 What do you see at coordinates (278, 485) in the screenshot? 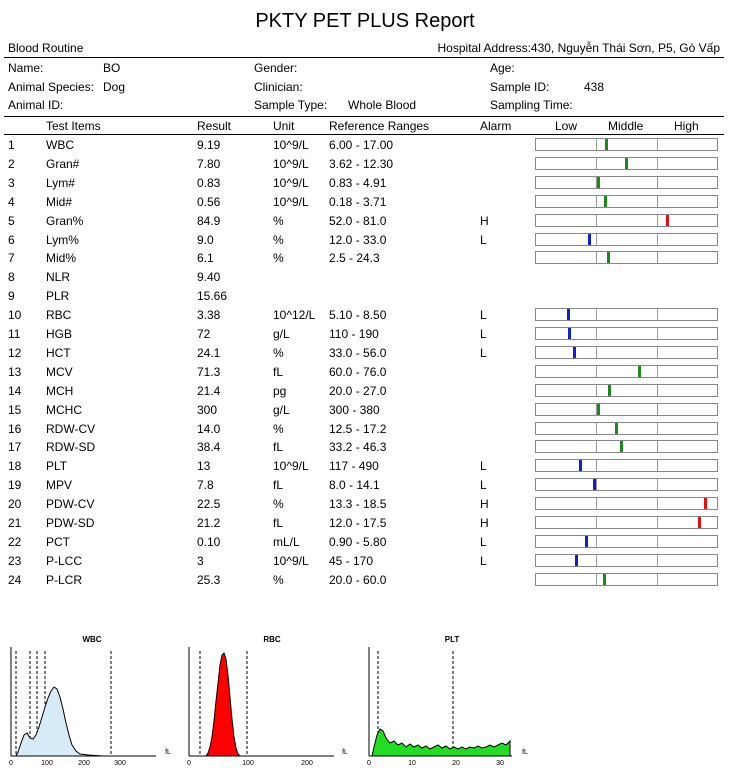
I see `unit: fL` at bounding box center [278, 485].